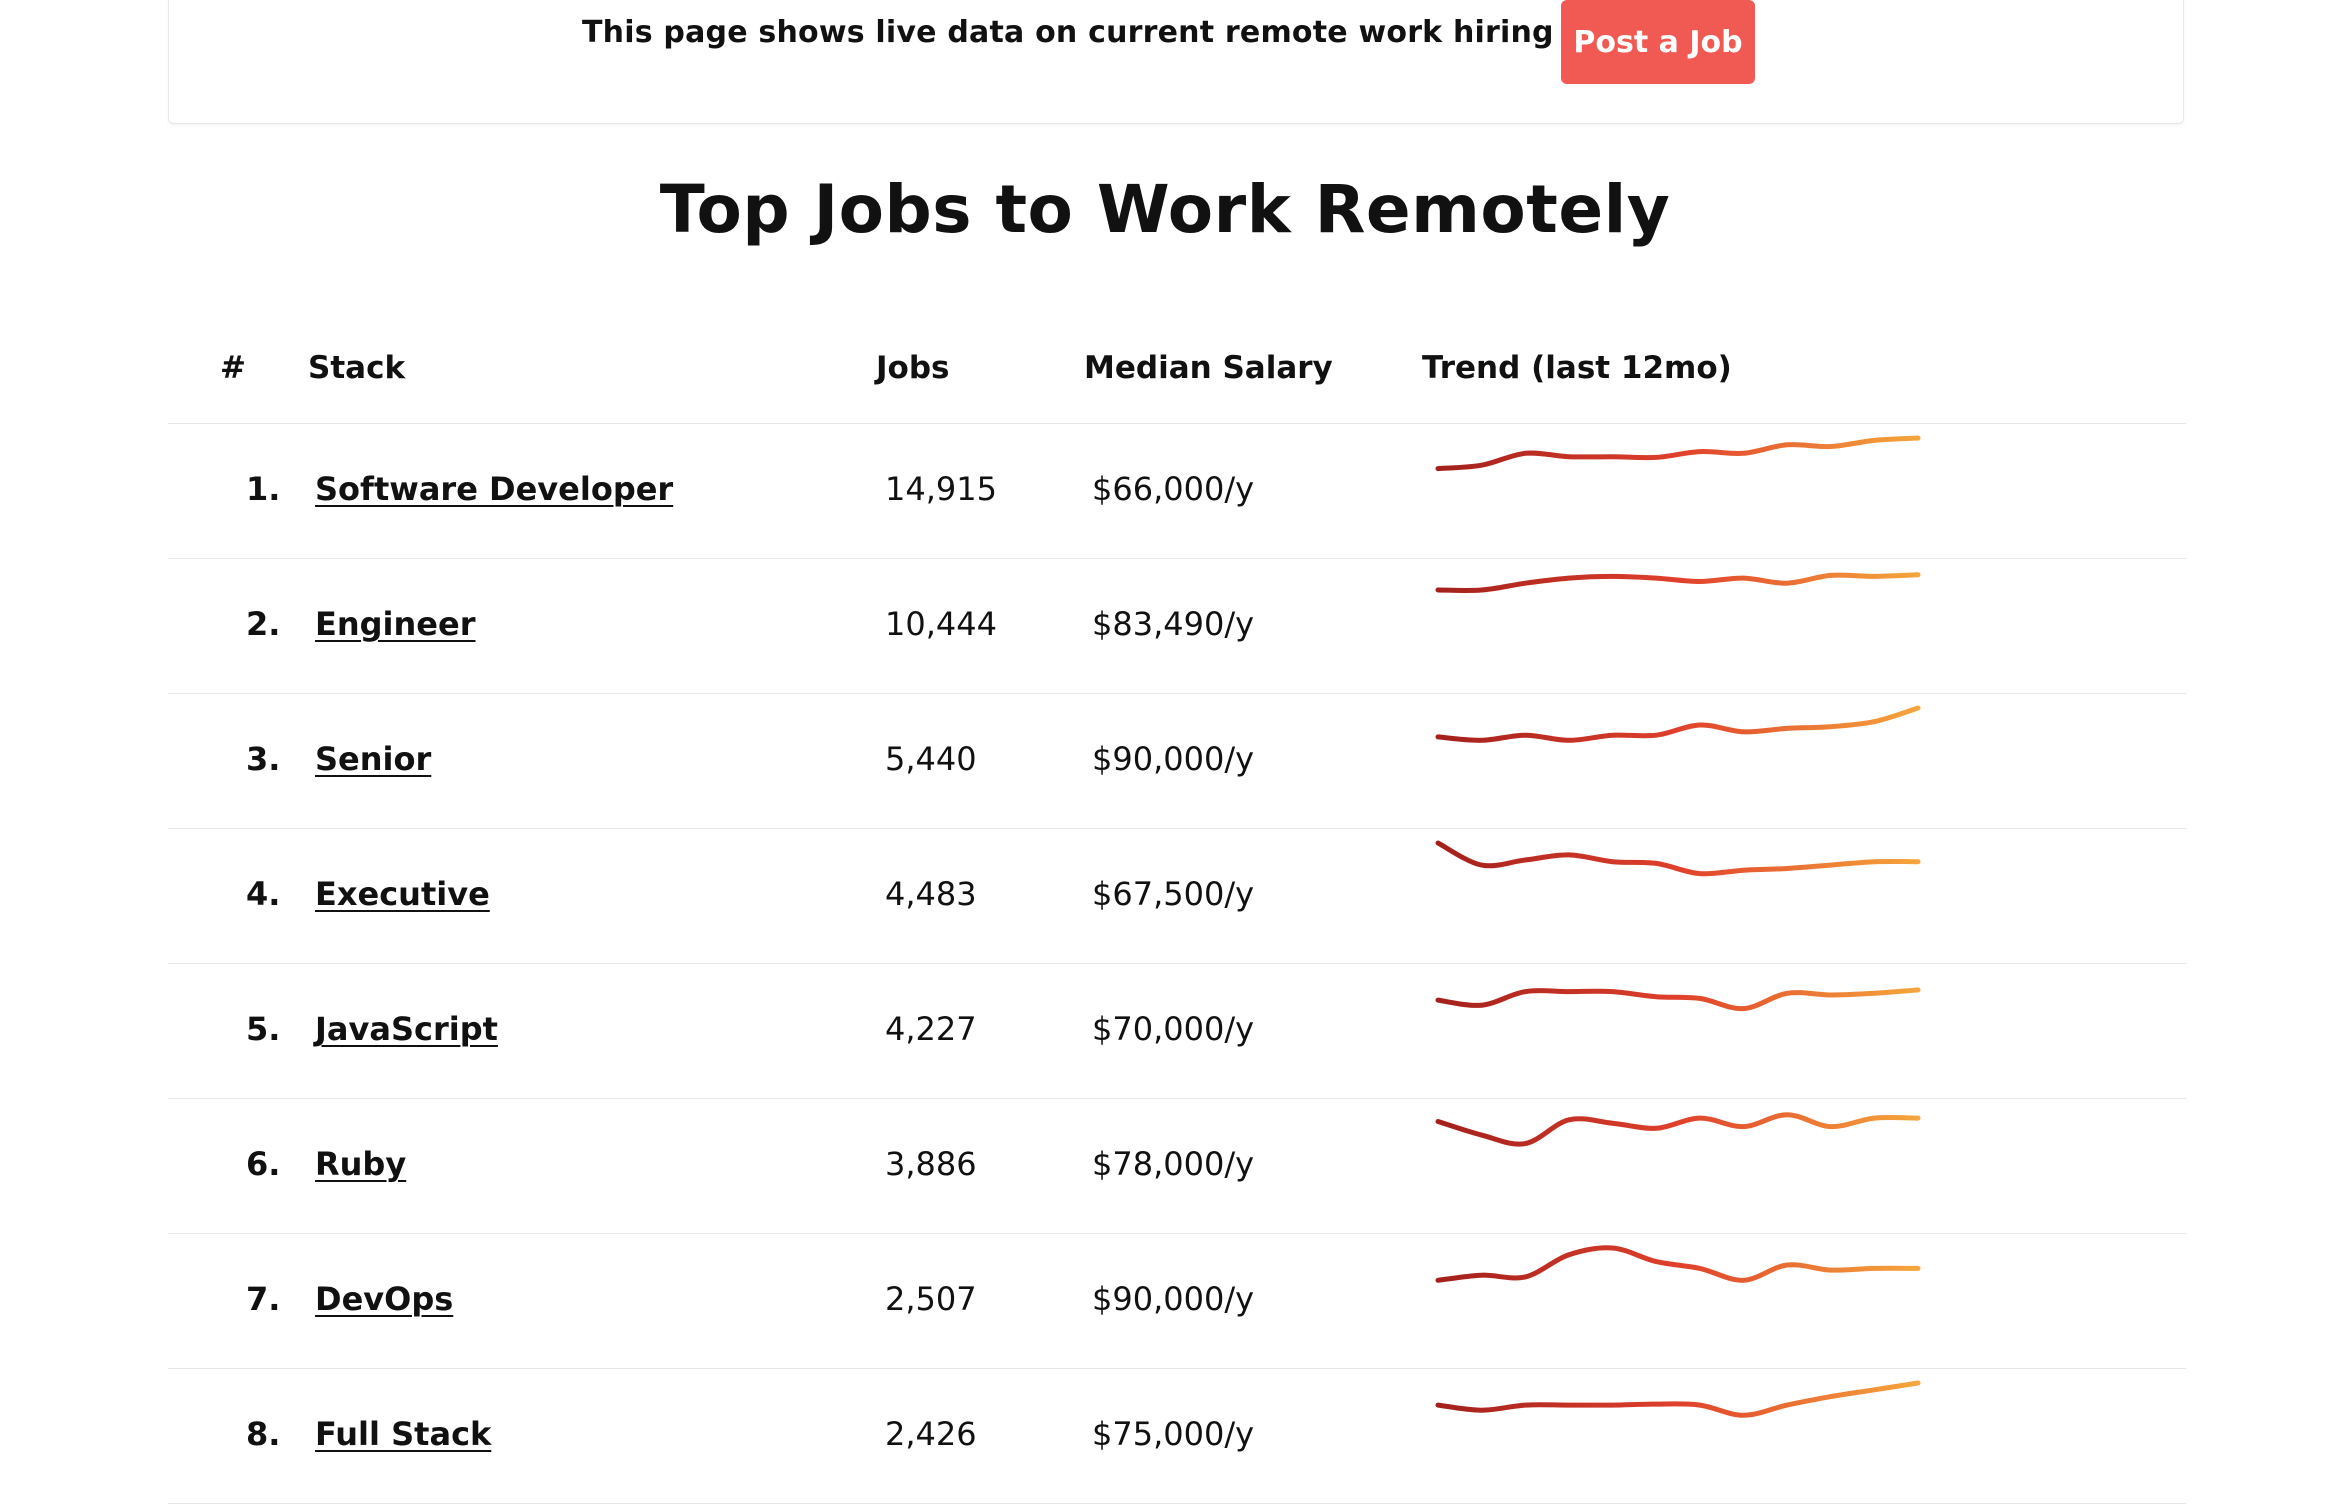 Image resolution: width=2330 pixels, height=1504 pixels. I want to click on median-salary: $83,490/y, so click(1173, 624).